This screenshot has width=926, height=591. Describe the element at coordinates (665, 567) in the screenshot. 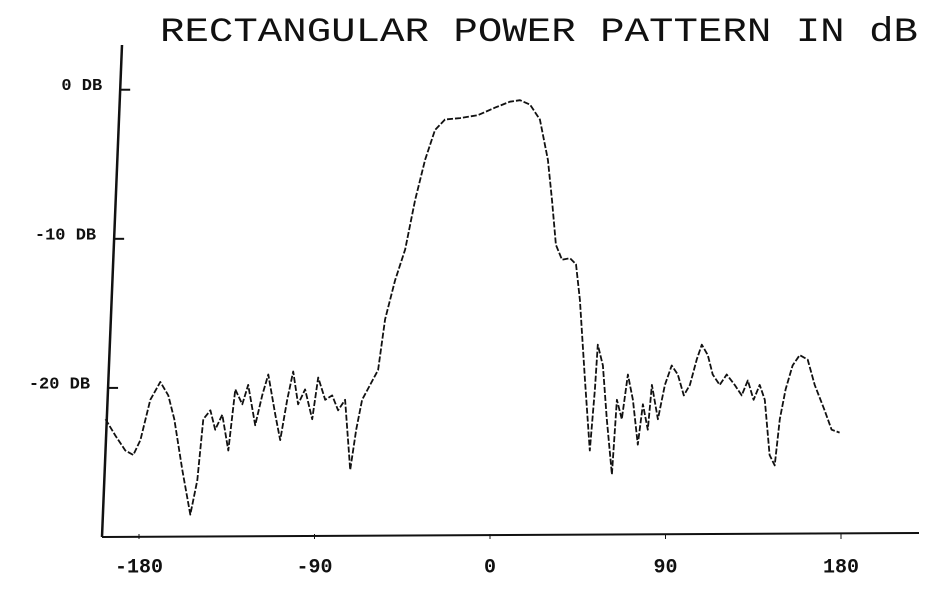

I see `x-tick-label: 90` at that location.